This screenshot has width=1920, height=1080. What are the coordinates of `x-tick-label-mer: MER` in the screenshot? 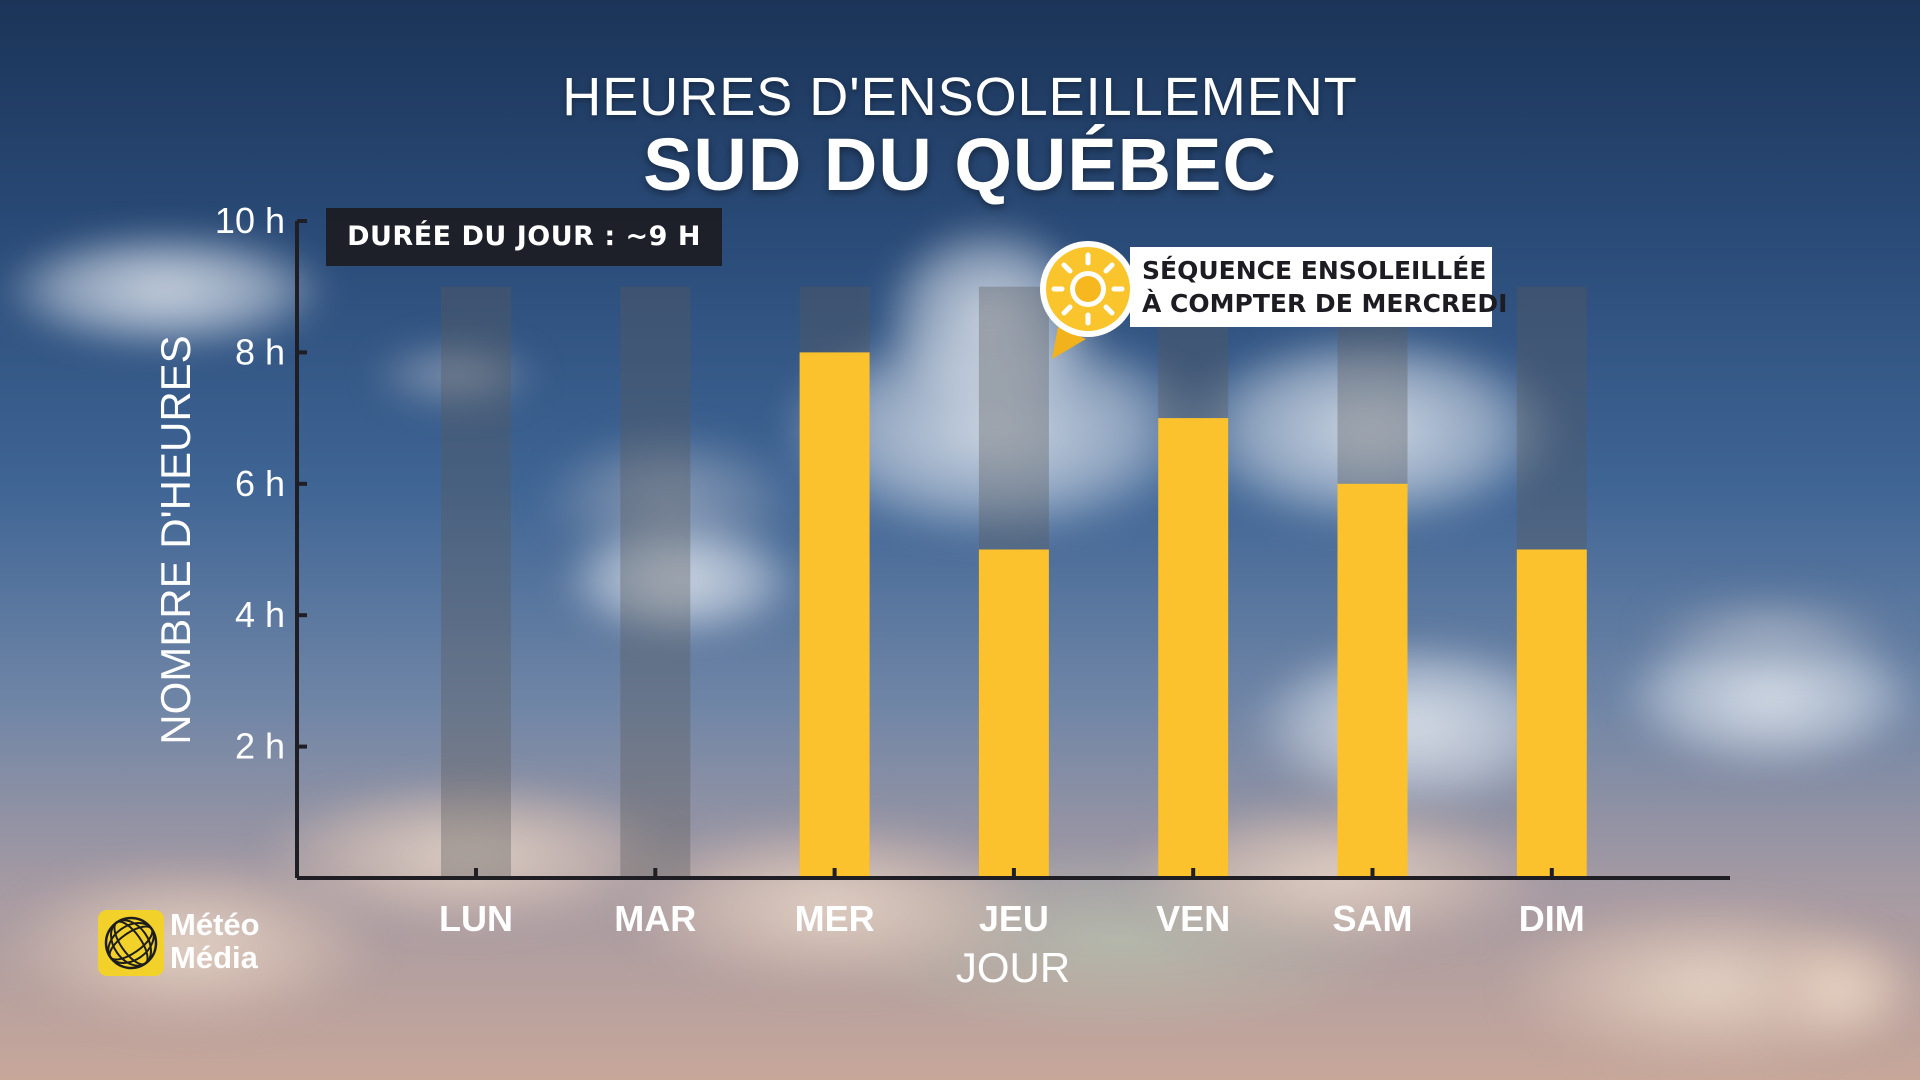 It's located at (835, 918).